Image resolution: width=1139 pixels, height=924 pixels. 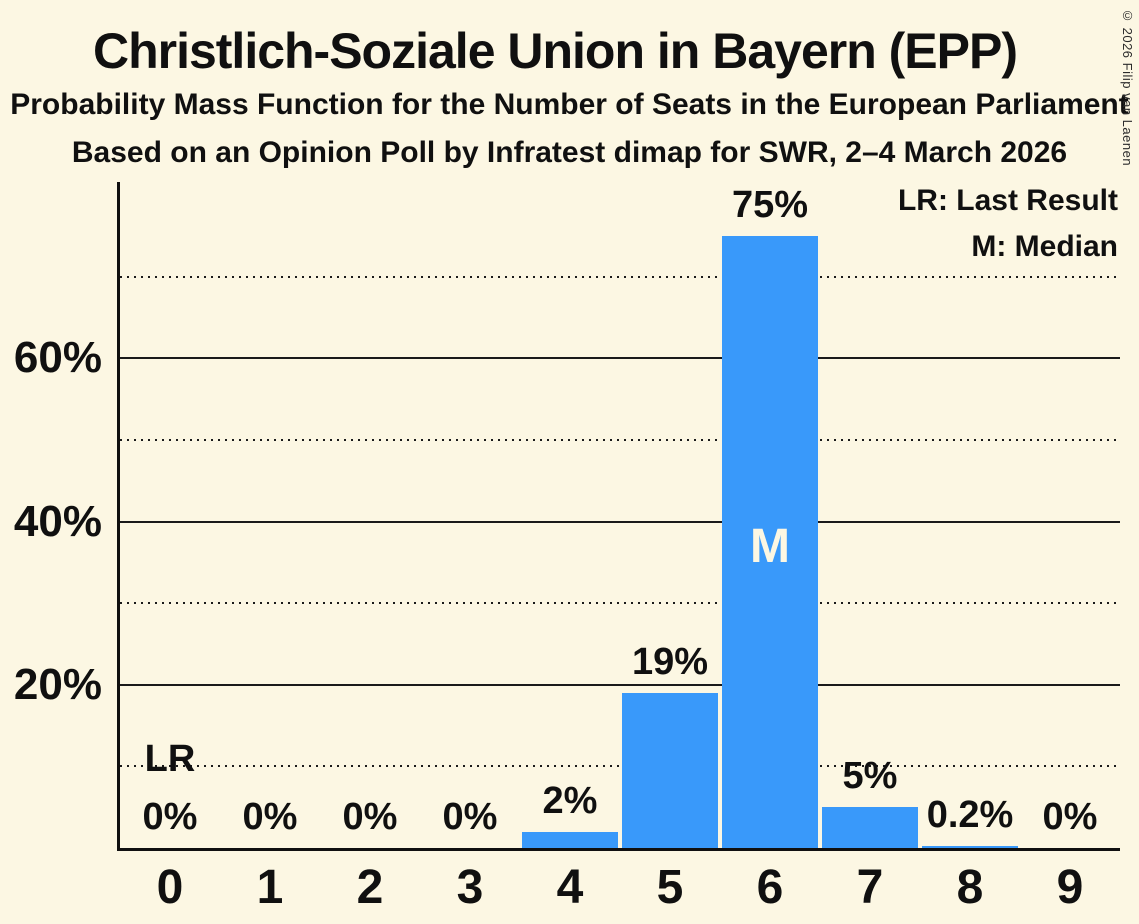 What do you see at coordinates (57, 357) in the screenshot?
I see `y-tick-label: 60%` at bounding box center [57, 357].